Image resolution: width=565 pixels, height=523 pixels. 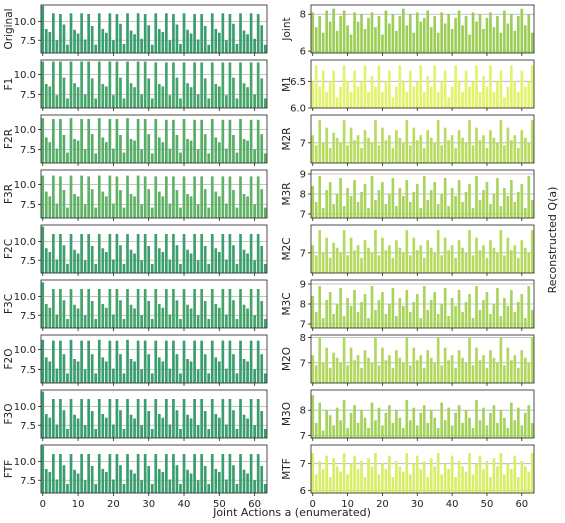 I want to click on panel-ylabel: F3R, so click(x=9, y=194).